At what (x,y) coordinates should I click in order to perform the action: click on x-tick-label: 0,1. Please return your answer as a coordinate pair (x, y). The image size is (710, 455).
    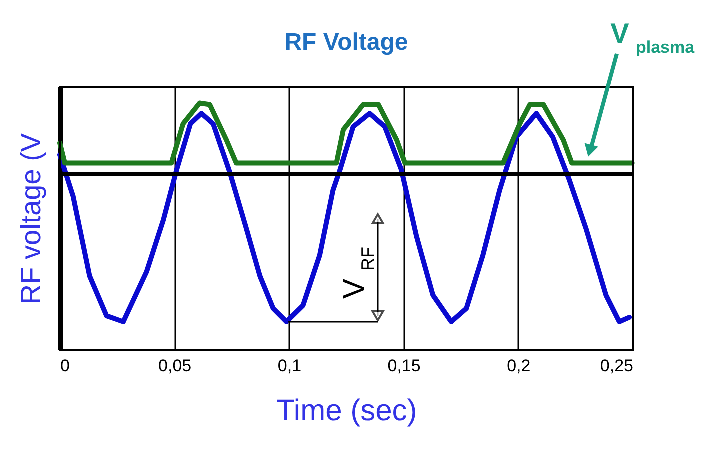
    Looking at the image, I should click on (290, 366).